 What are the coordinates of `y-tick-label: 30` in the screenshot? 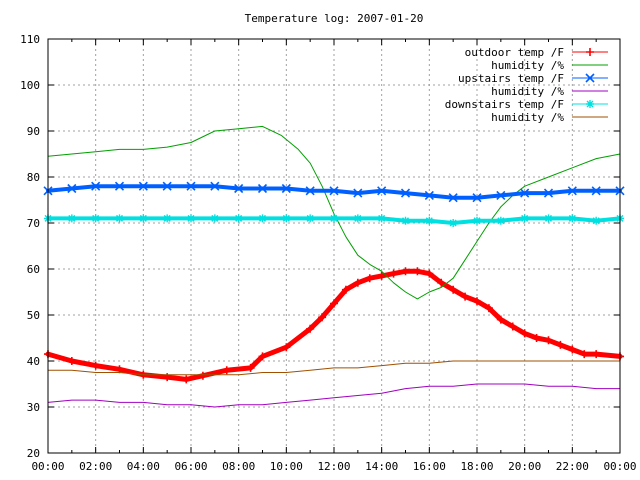 It's located at (33, 407).